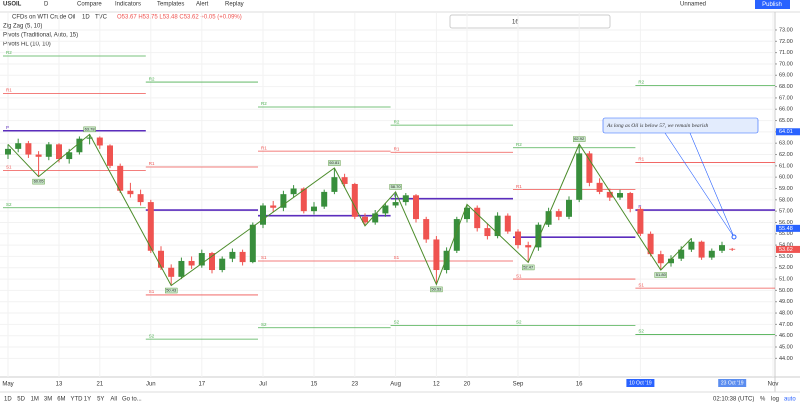  Describe the element at coordinates (7, 385) in the screenshot. I see `x-tick-label: May` at that location.